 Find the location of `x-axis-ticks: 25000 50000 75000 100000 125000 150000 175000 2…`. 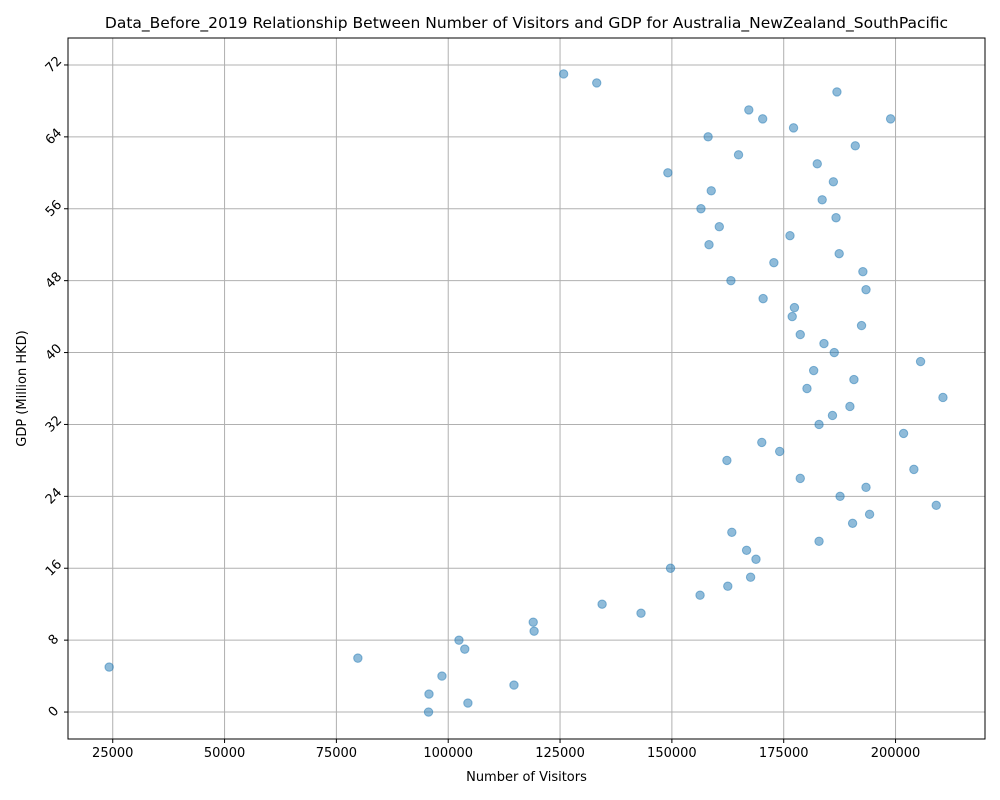

x-axis-ticks: 25000 50000 75000 100000 125000 150000 175000 2… is located at coordinates (506, 750).